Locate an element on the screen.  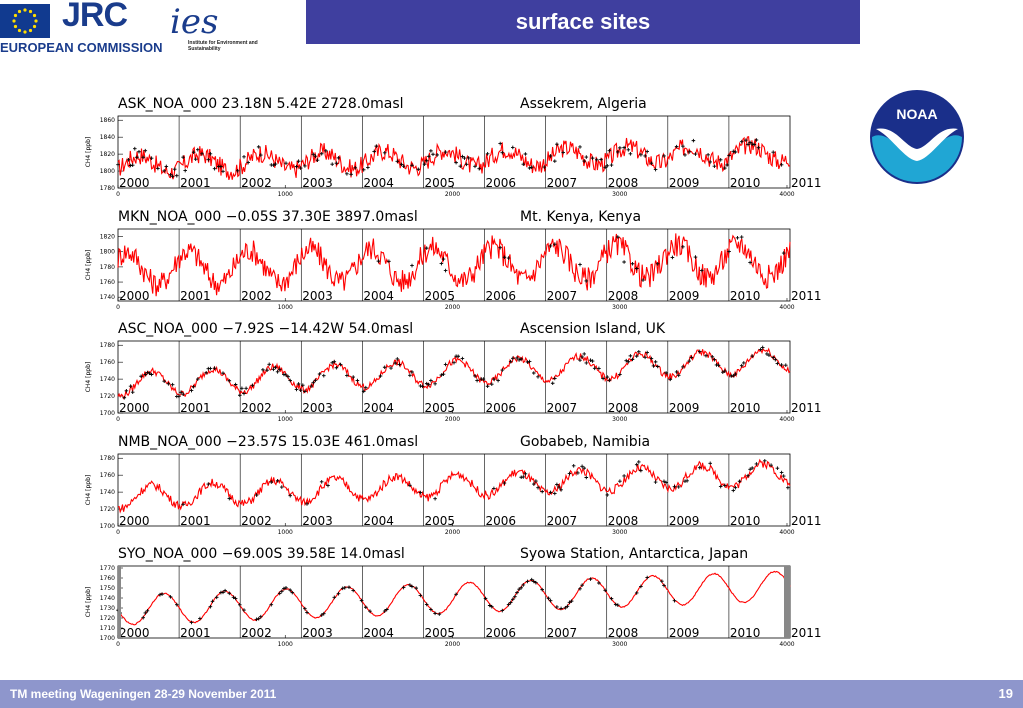
panel-title-2: ASC_NOA_000 −7.92S −14.42W 54.0masl is located at coordinates (265, 329).